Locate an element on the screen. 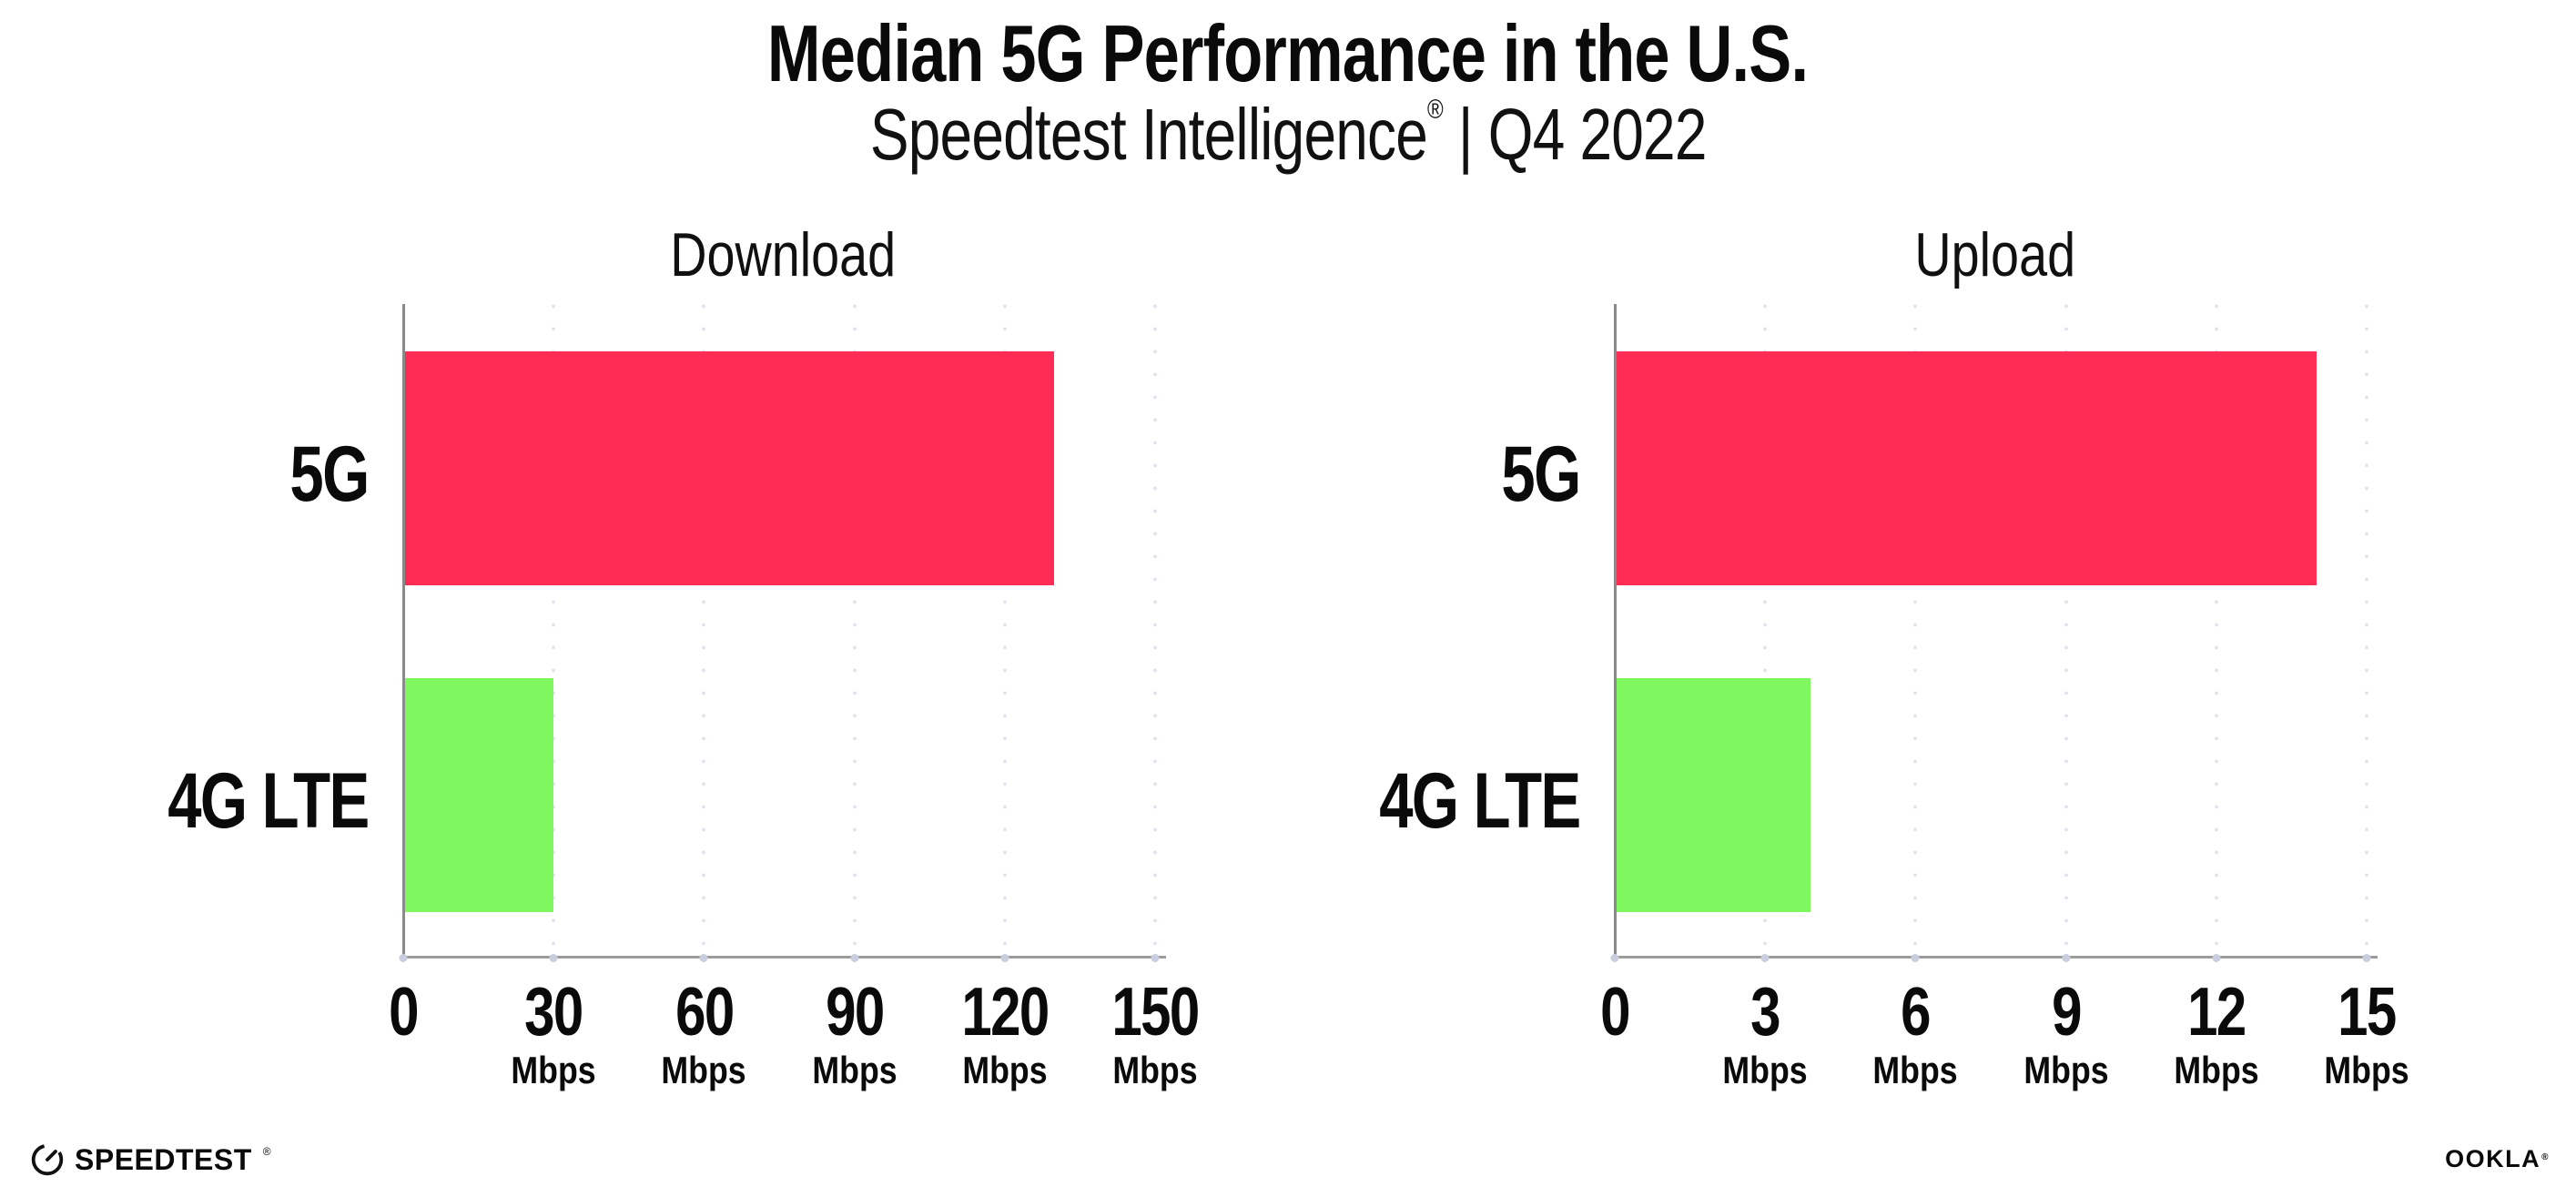 The height and width of the screenshot is (1197, 2576). x-tick-label: 15 Mbps is located at coordinates (2367, 1034).